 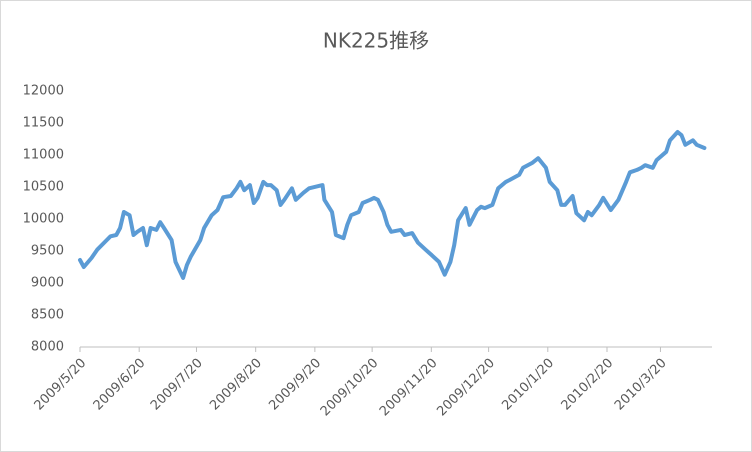 What do you see at coordinates (43, 91) in the screenshot?
I see `y-tick-label: 12000` at bounding box center [43, 91].